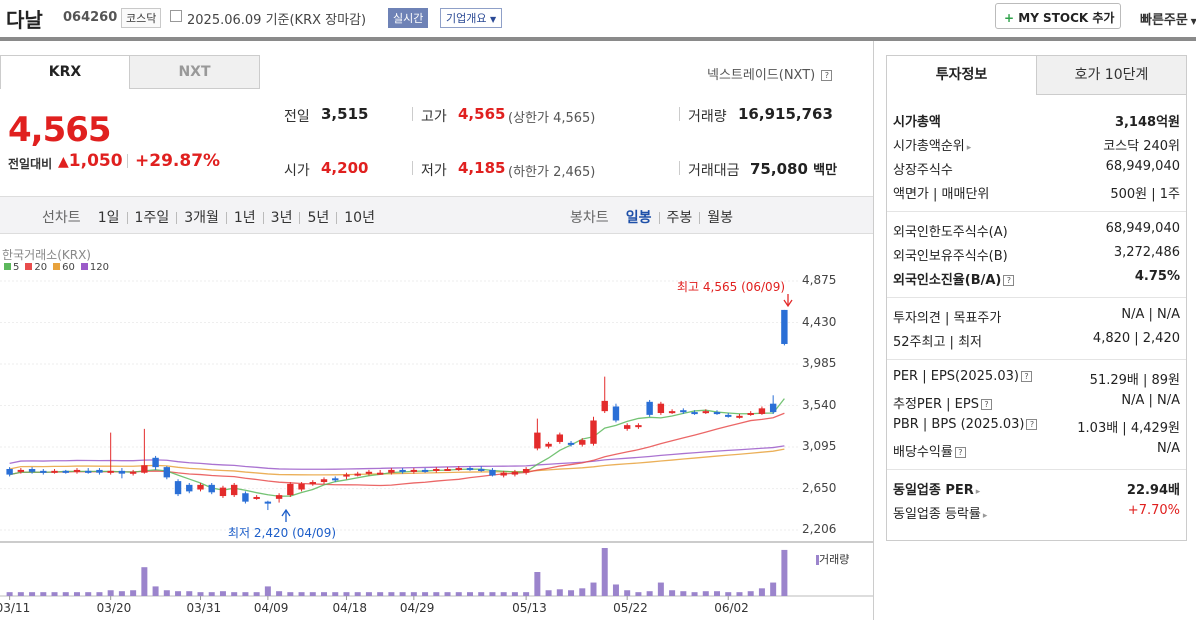 Image resolution: width=1196 pixels, height=620 pixels. I want to click on candle-period-2: 월봉, so click(720, 218).